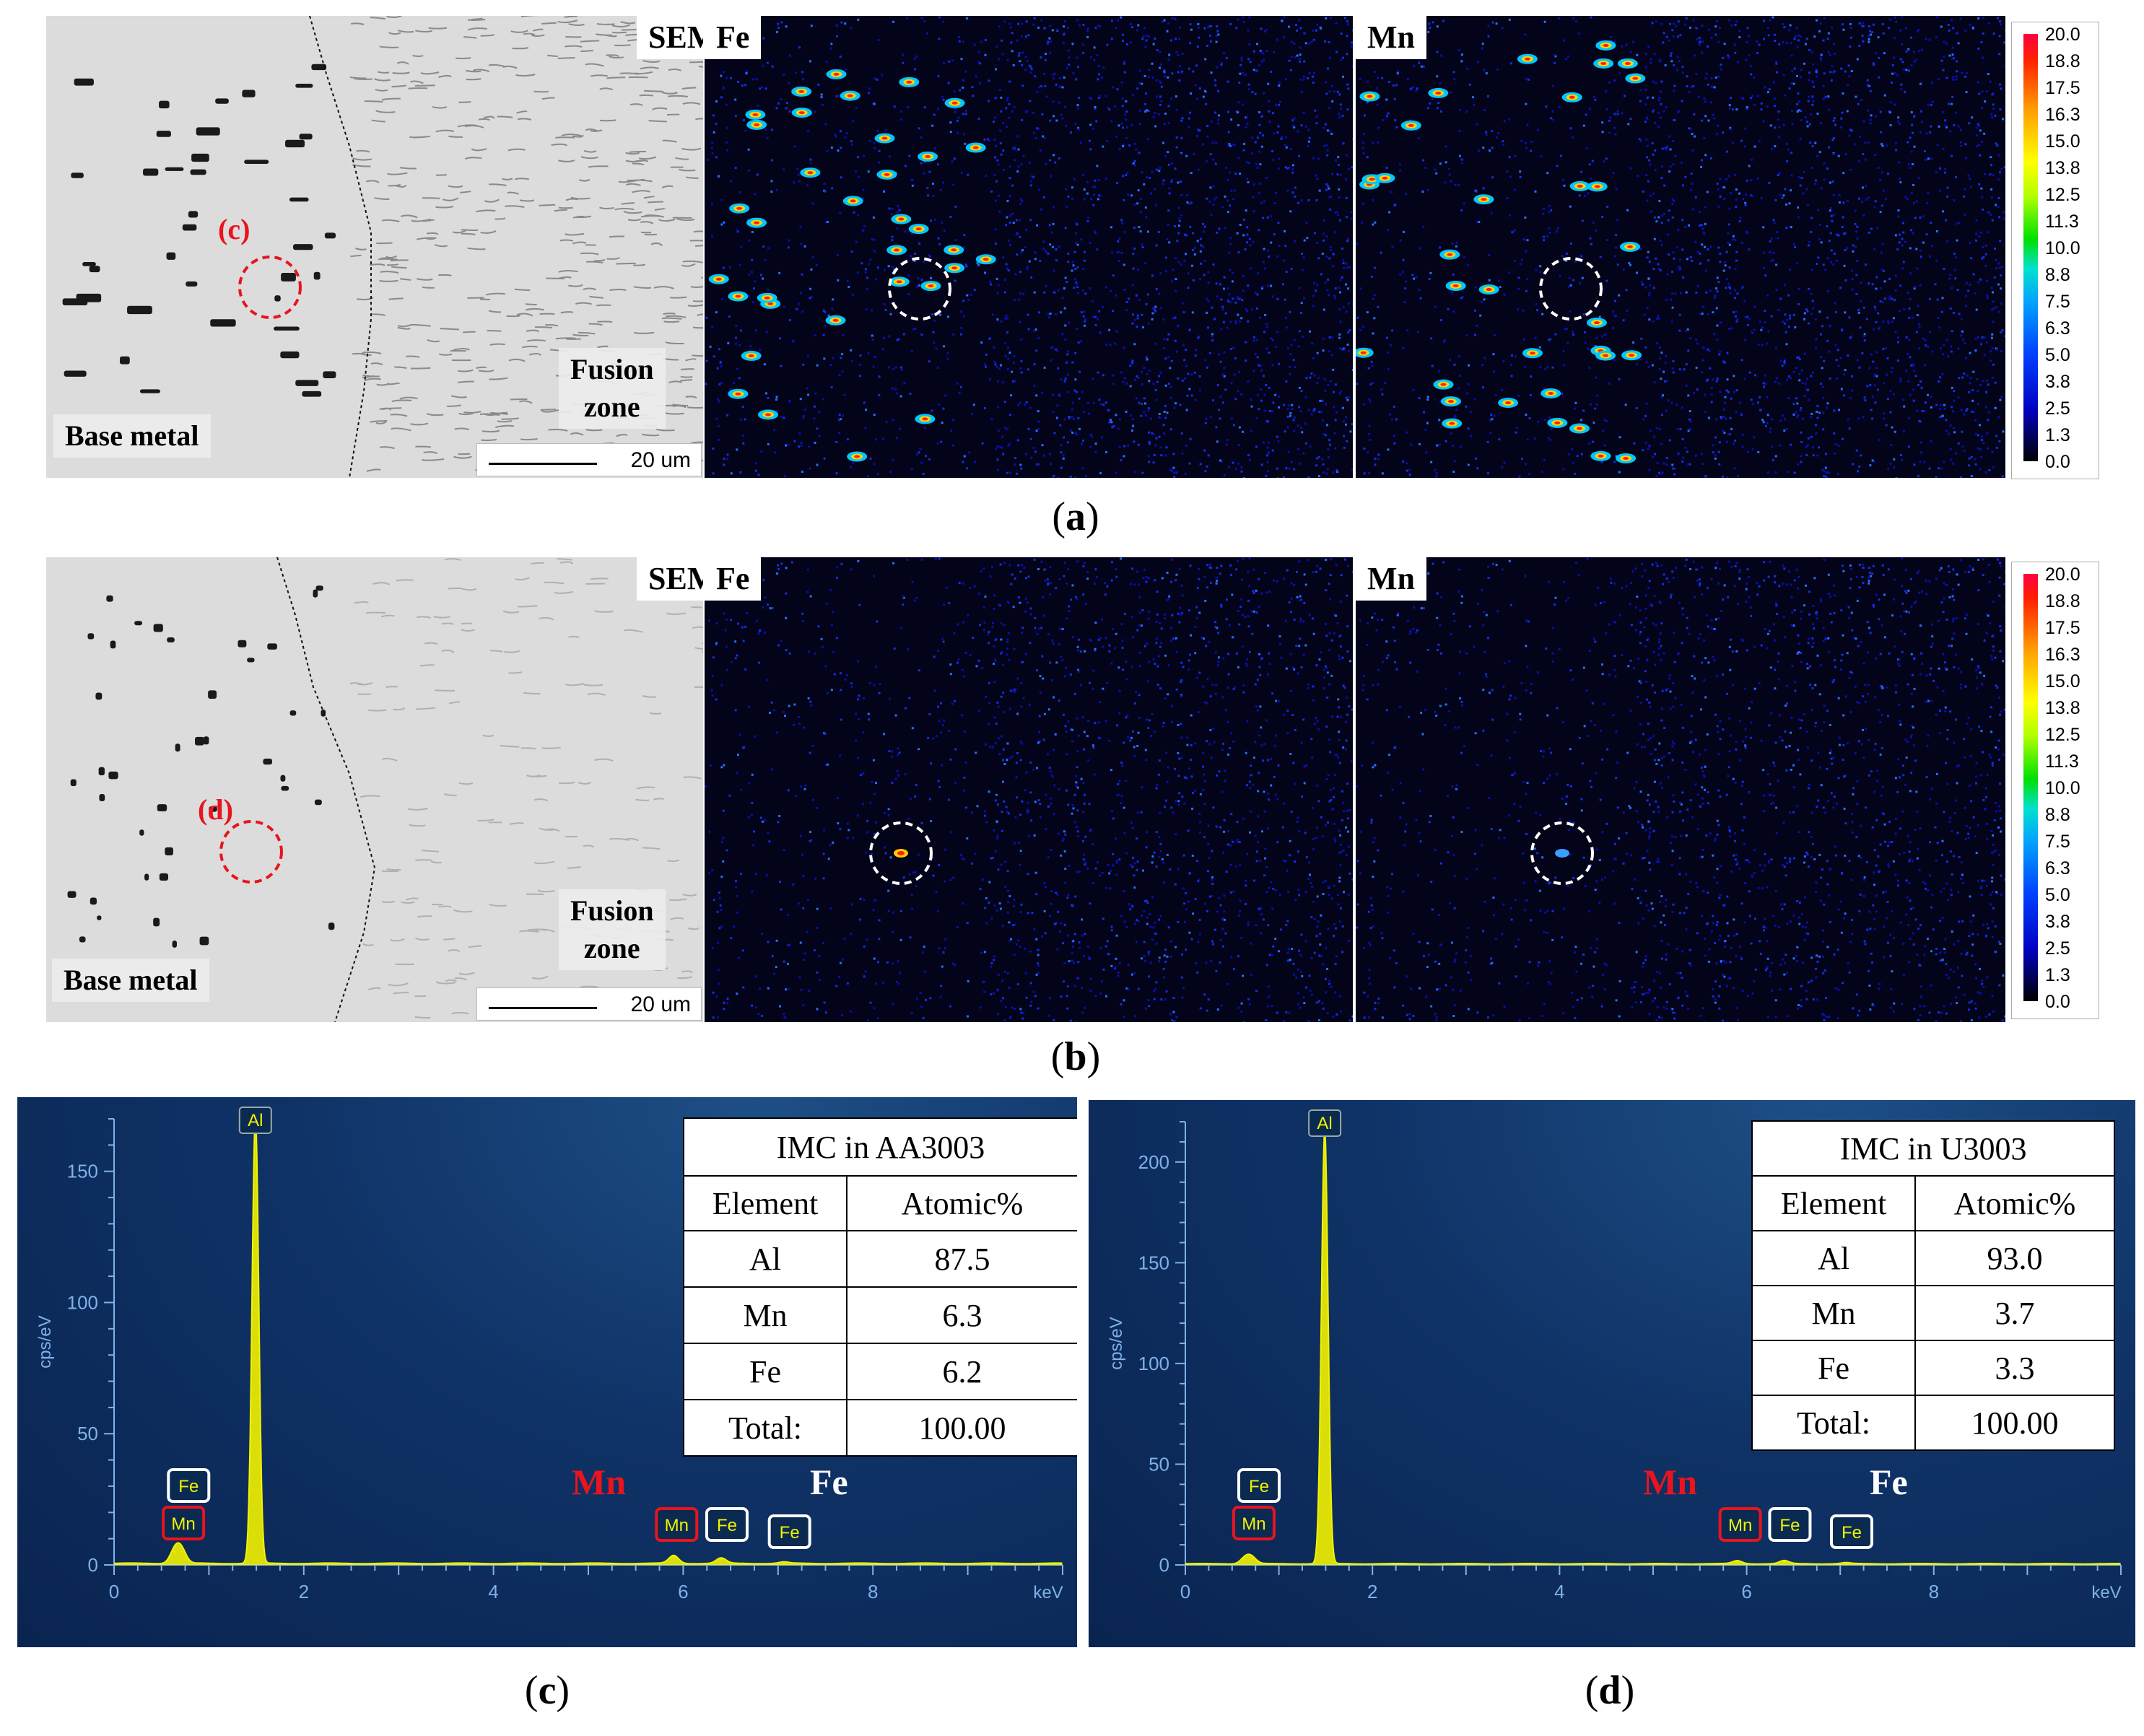 Image resolution: width=2144 pixels, height=1736 pixels. What do you see at coordinates (249, 93) in the screenshot?
I see `sem-particle` at bounding box center [249, 93].